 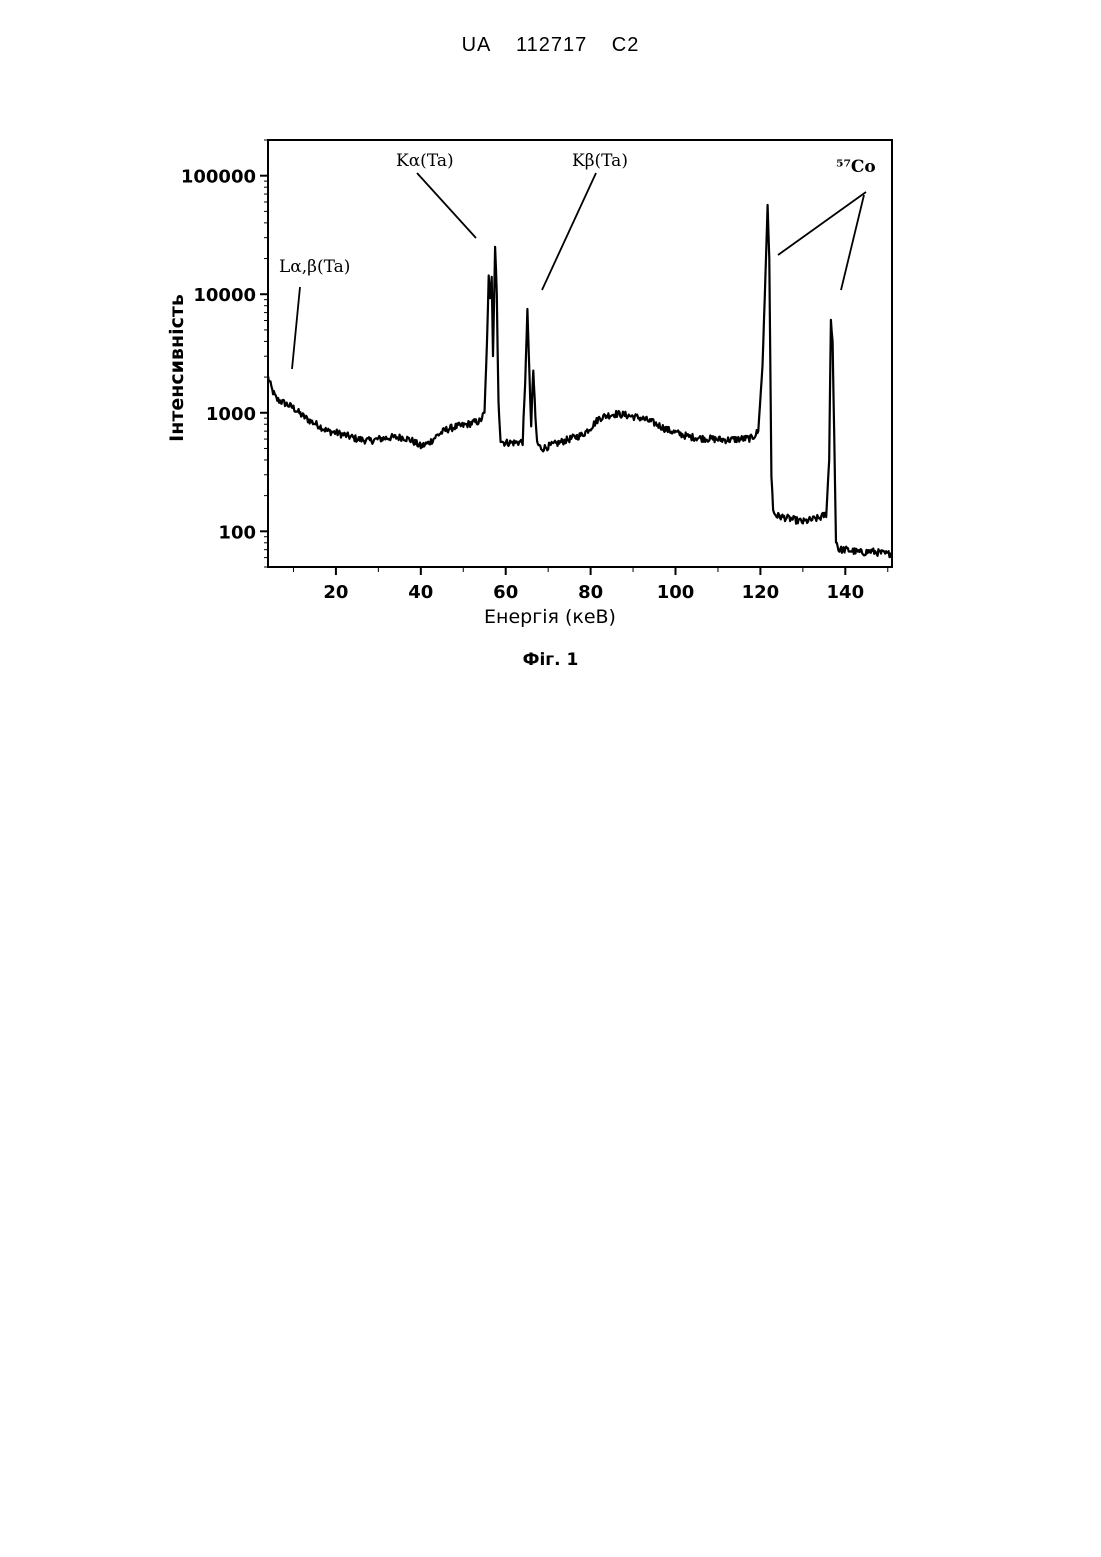 I want to click on peak-annotation-label: Lα,β(Ta), so click(x=314, y=267).